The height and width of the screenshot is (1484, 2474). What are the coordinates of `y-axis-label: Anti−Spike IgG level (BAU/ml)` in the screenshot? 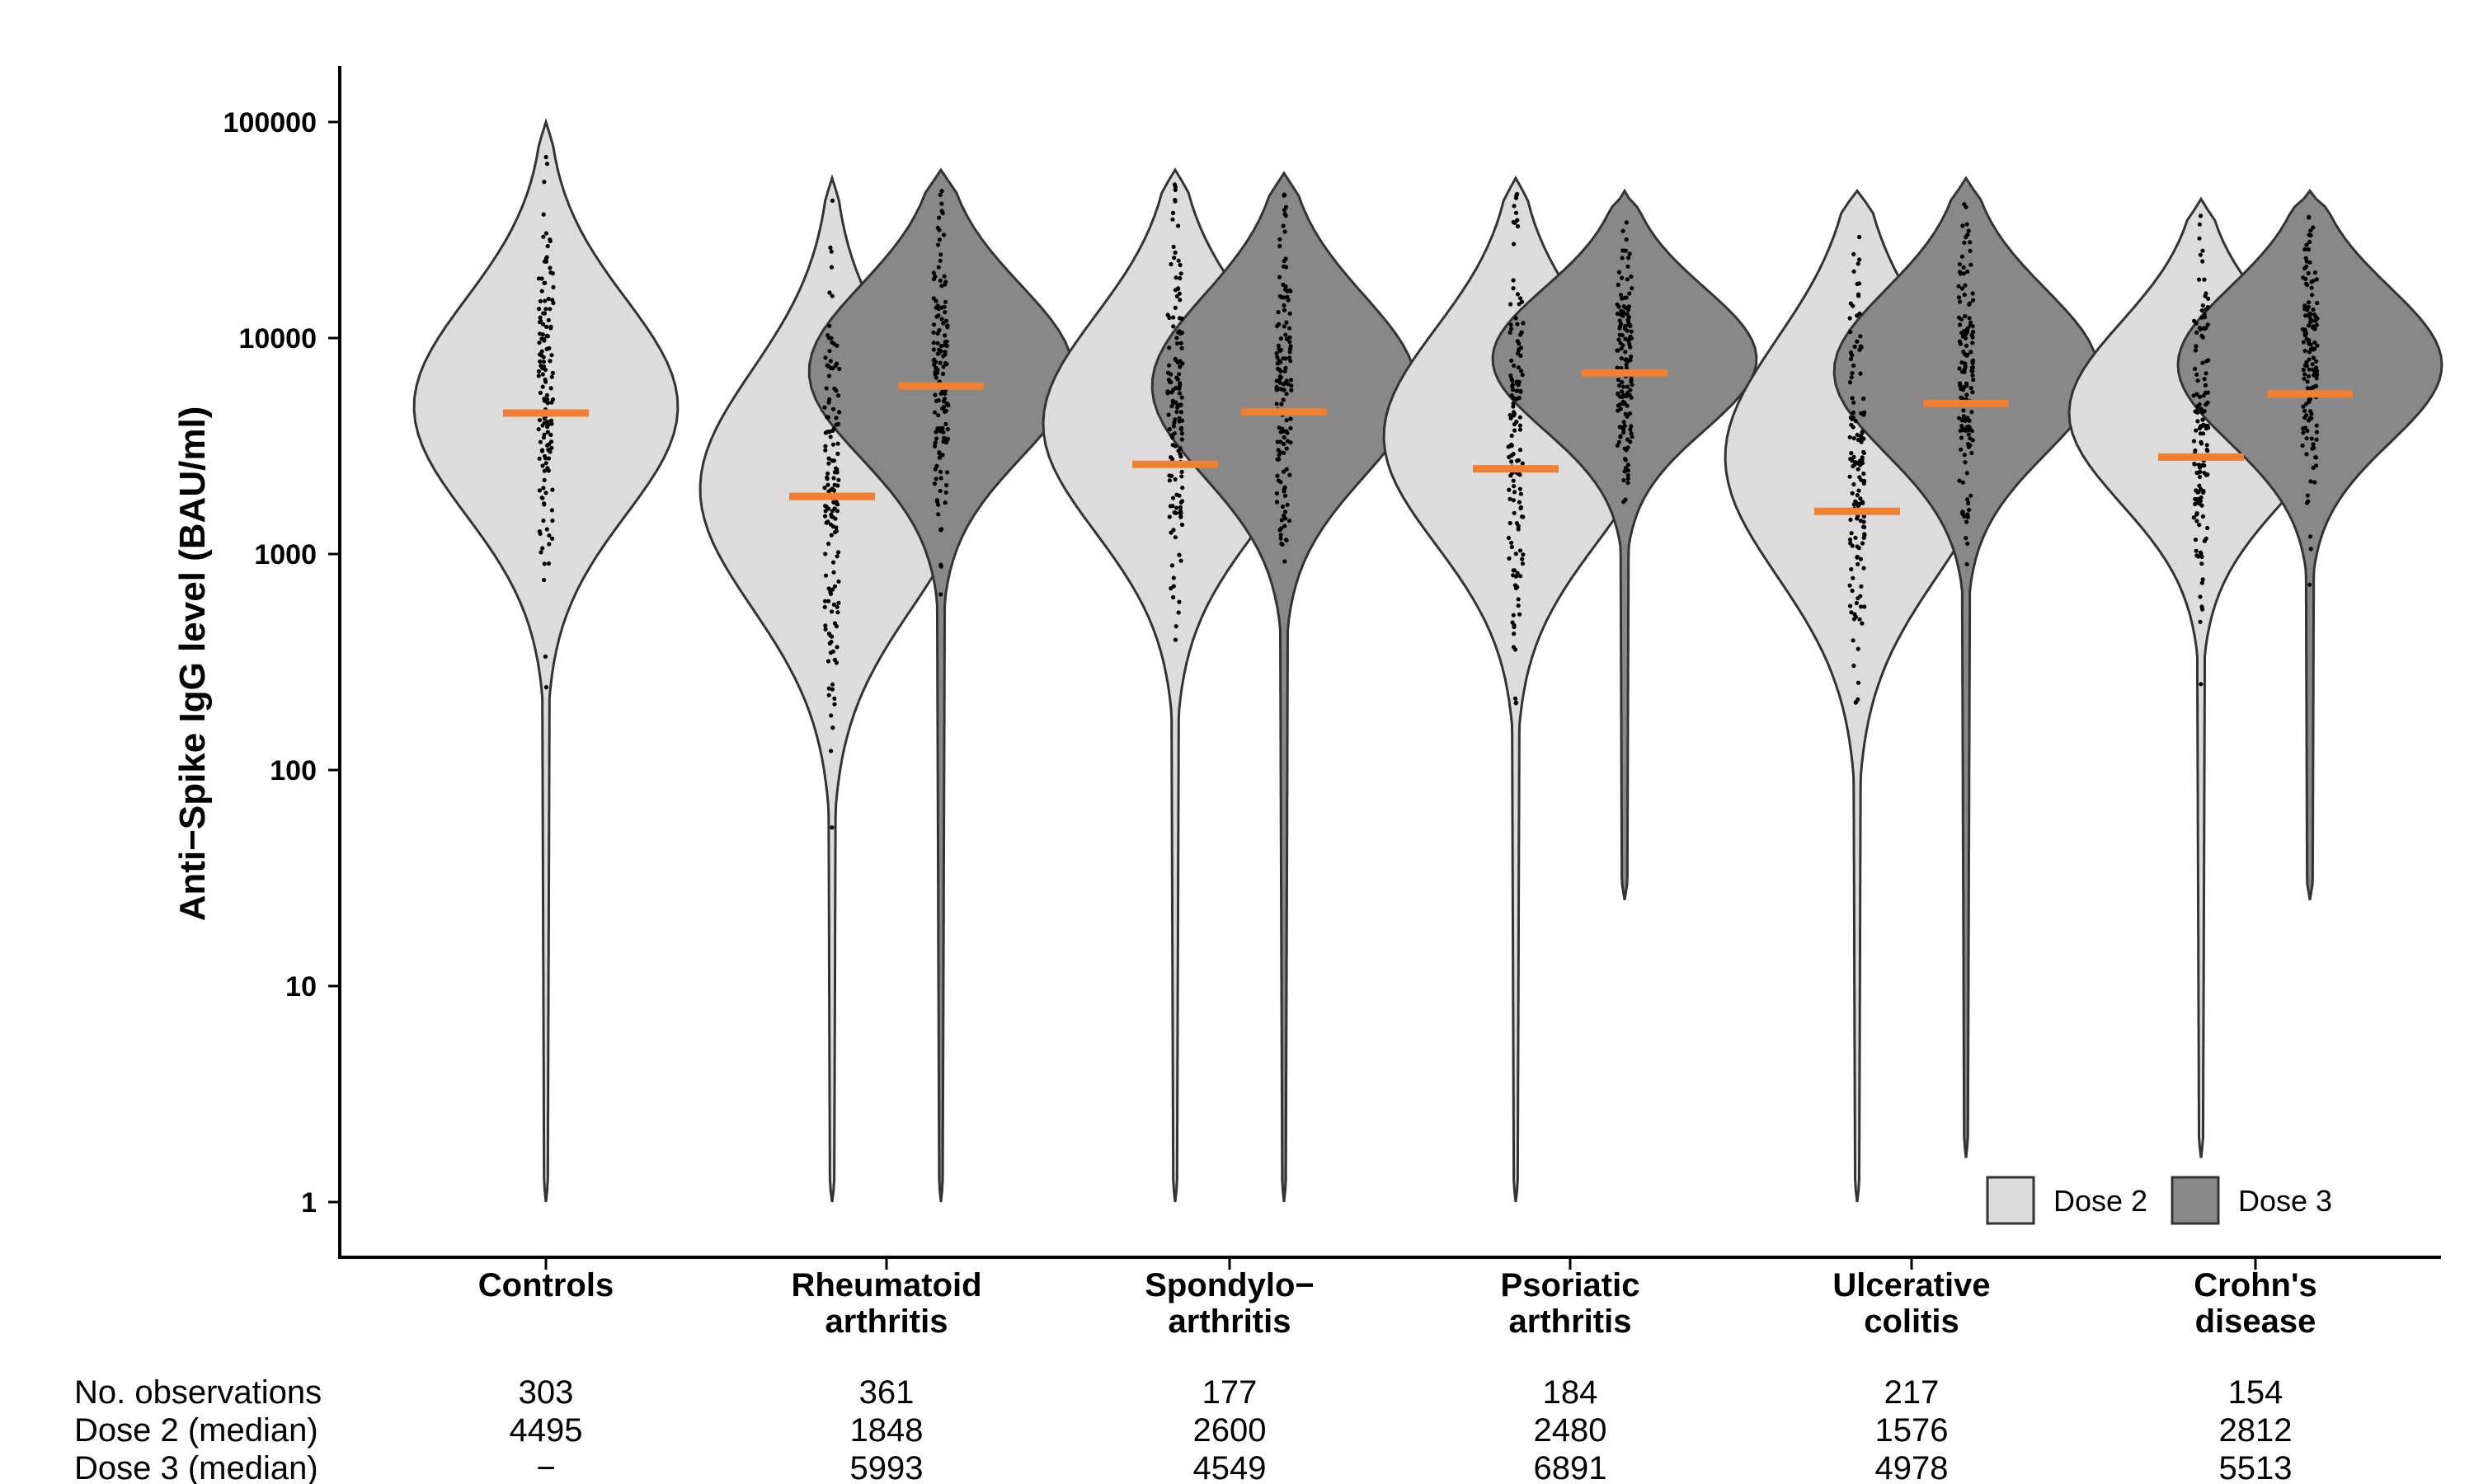 It's located at (192, 664).